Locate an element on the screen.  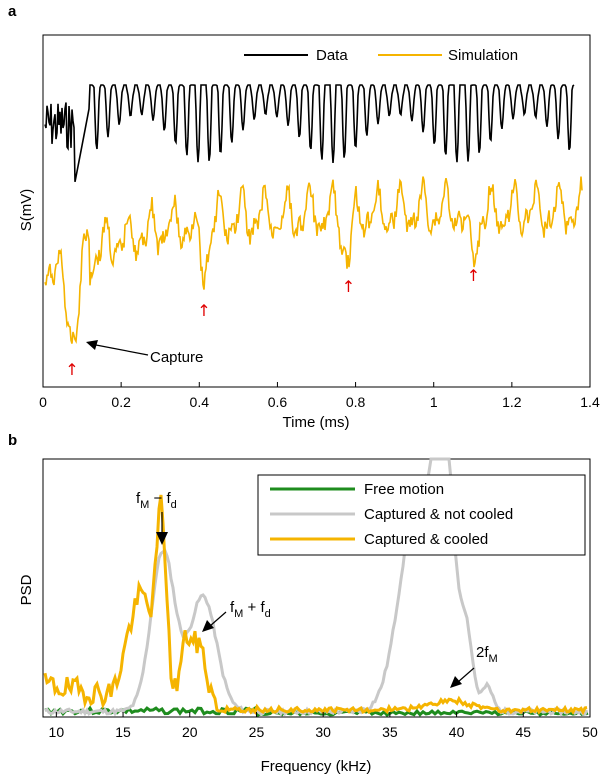
capture-arrow-line is located at coordinates (122, 350).